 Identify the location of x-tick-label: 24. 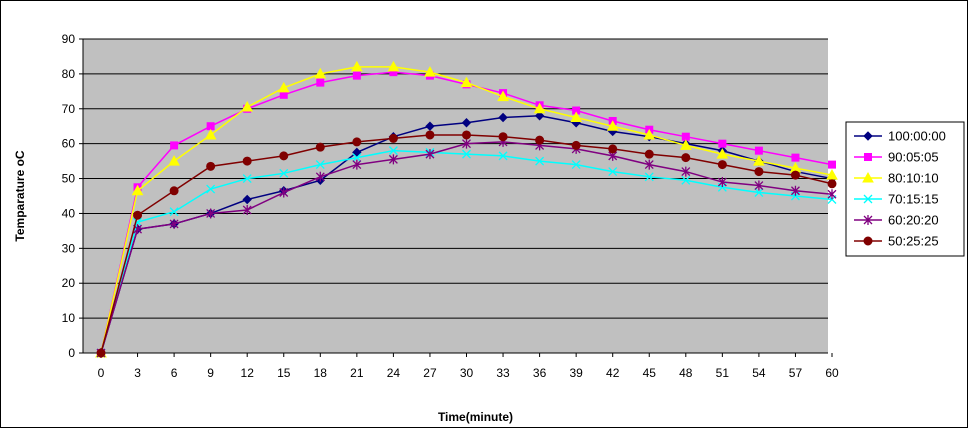
(394, 373).